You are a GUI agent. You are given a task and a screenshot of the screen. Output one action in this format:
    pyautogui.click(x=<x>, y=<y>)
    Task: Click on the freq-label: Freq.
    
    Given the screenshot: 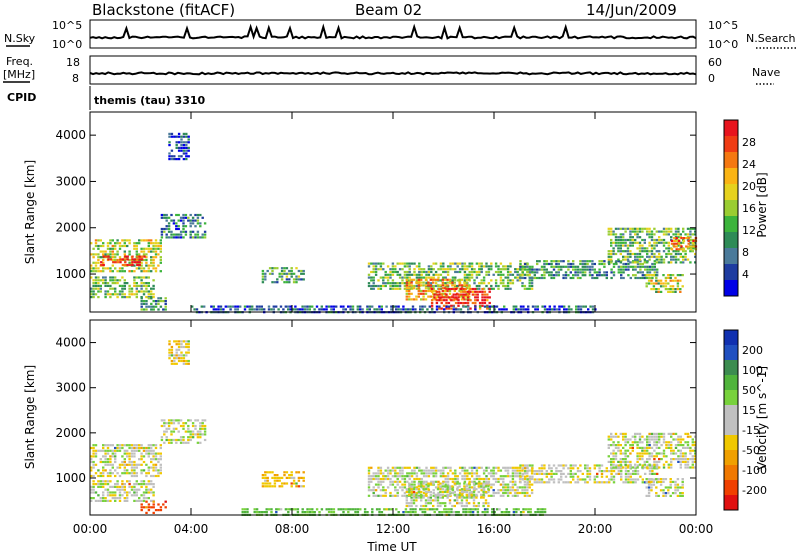 What is the action you would take?
    pyautogui.click(x=19, y=61)
    